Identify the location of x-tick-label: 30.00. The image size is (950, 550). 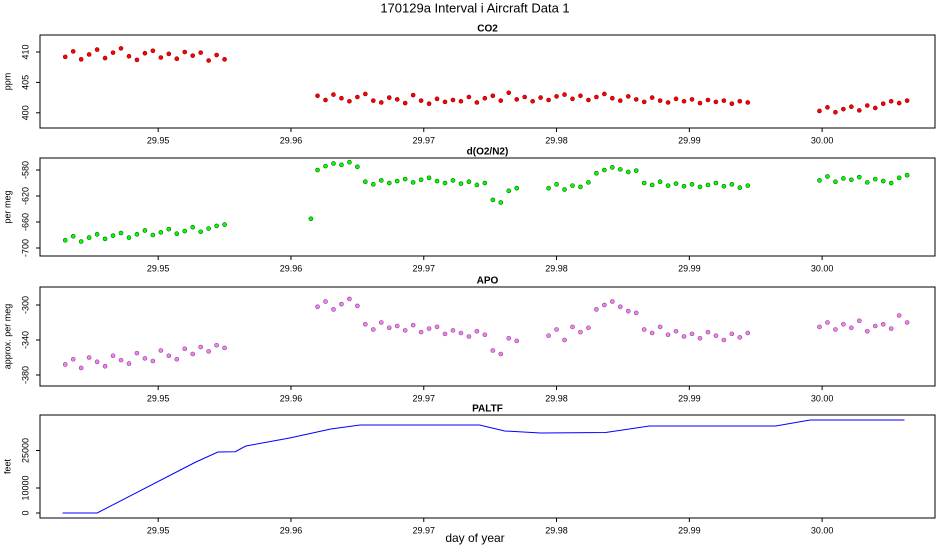
(822, 268).